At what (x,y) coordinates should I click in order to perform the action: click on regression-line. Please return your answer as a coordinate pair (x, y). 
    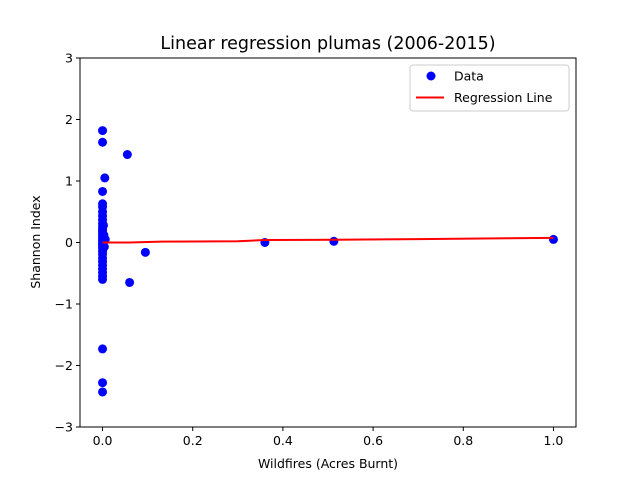
    Looking at the image, I should click on (328, 240).